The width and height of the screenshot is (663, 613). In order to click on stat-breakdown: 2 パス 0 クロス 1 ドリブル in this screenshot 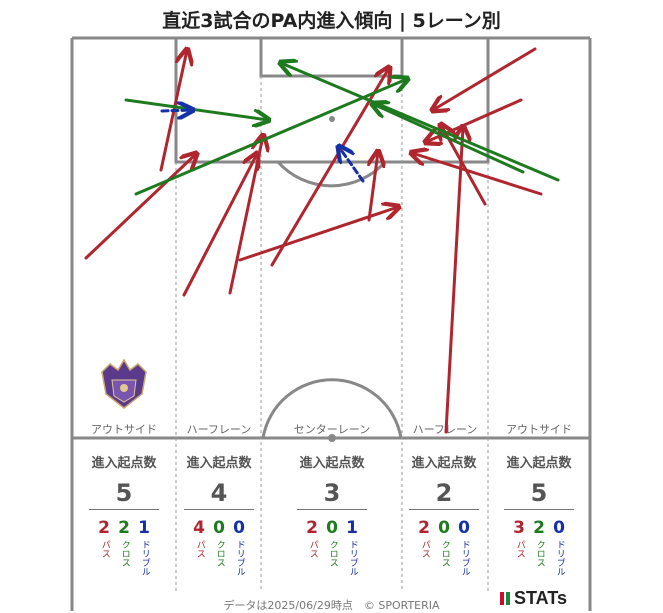, I will do `click(332, 547)`.